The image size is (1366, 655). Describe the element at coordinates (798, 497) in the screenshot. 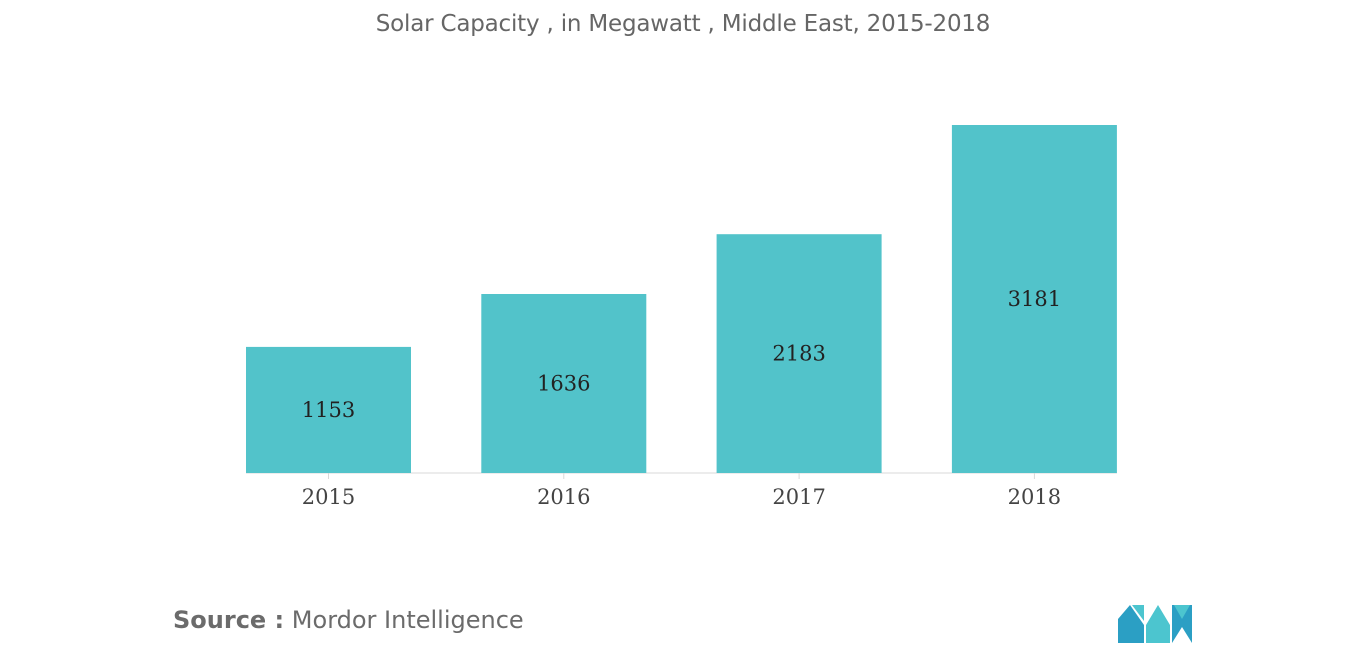

I see `x-tick-label: 2017` at that location.